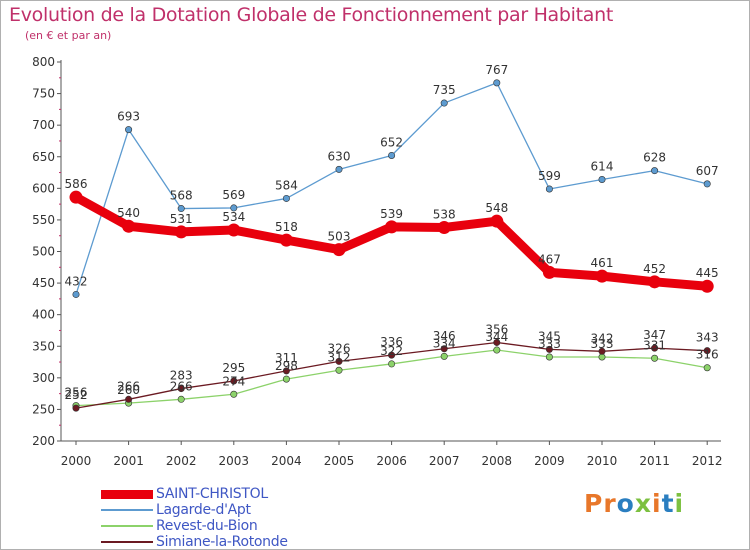 This screenshot has width=750, height=550. I want to click on data-label-saint-christol: 452, so click(654, 269).